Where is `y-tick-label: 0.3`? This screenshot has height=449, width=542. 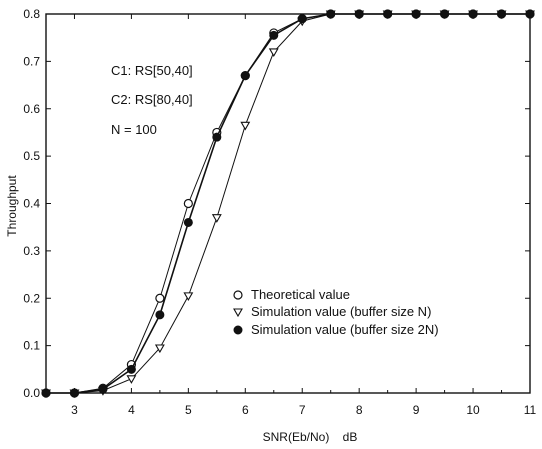 y-tick-label: 0.3 is located at coordinates (31, 251).